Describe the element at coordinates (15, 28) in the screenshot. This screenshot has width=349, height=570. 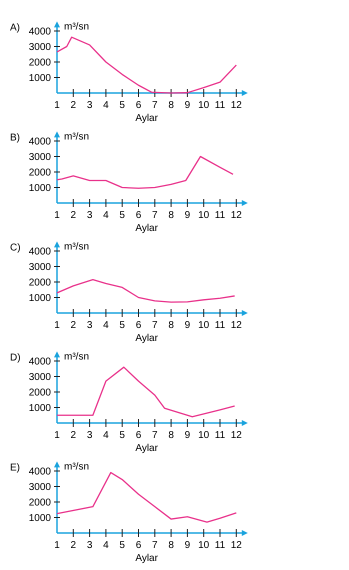
I see `chart-title: A)` at that location.